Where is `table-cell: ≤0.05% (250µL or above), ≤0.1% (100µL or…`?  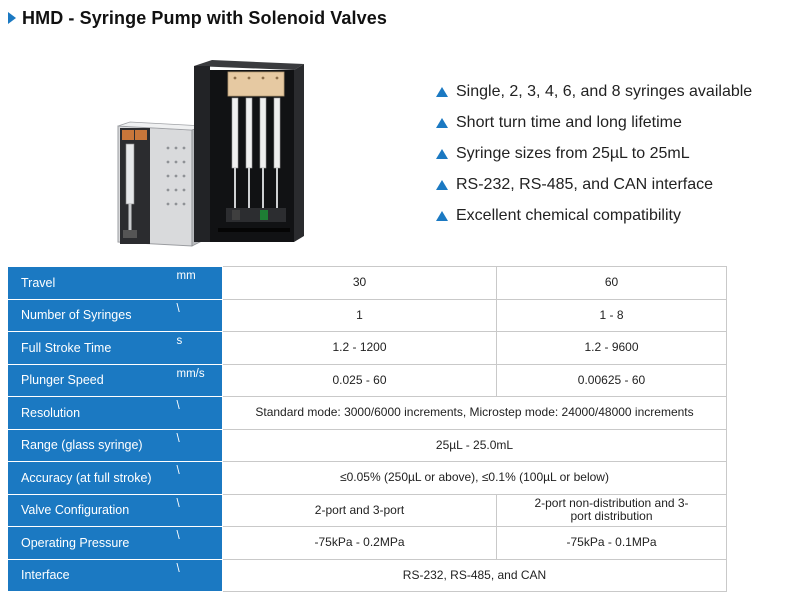
table-cell: ≤0.05% (250µL or above), ≤0.1% (100µL or… is located at coordinates (474, 478).